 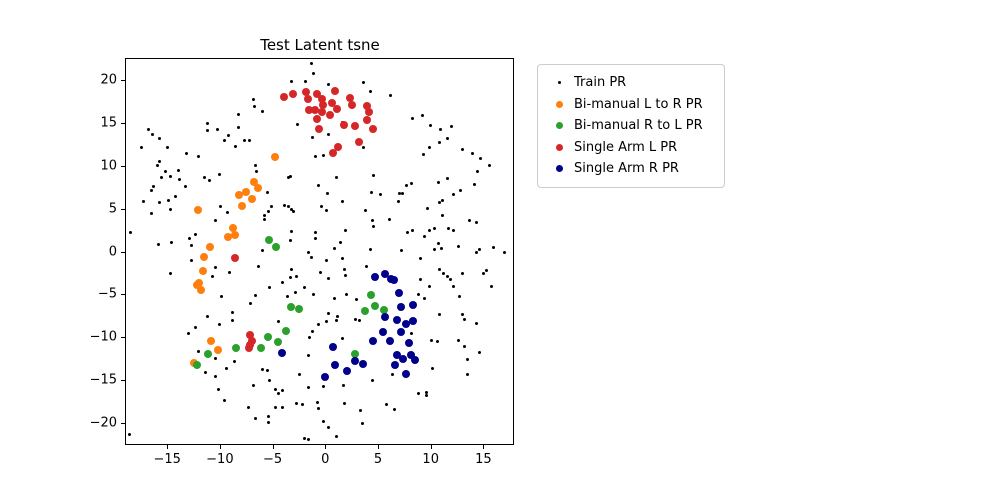 What do you see at coordinates (107, 294) in the screenshot?
I see `y-tick-label: −5` at bounding box center [107, 294].